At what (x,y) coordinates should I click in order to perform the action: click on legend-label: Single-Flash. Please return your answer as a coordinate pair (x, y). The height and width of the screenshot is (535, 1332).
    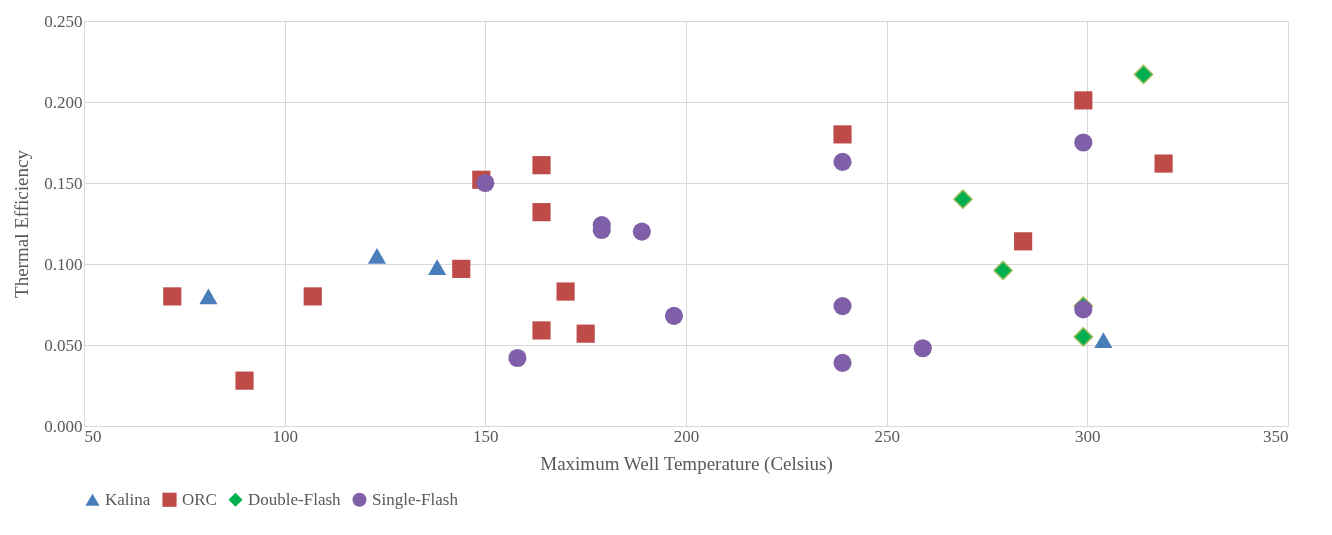
    Looking at the image, I should click on (415, 499).